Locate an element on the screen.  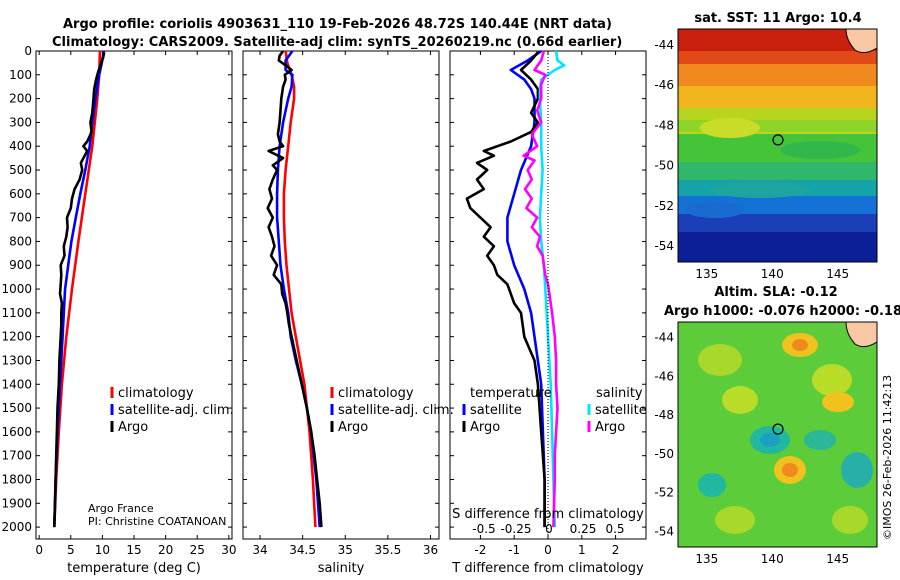
salinity-line-argo is located at coordinates (294, 289).